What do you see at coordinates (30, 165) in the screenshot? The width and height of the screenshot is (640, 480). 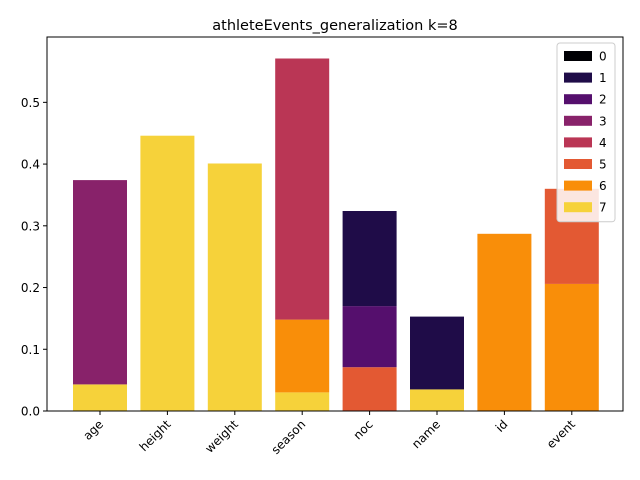 I see `y-tick-label: 0.4` at bounding box center [30, 165].